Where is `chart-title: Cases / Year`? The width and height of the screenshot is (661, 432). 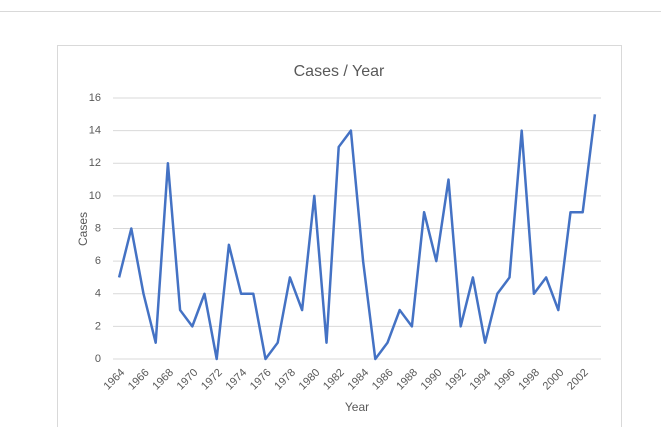 chart-title: Cases / Year is located at coordinates (339, 71).